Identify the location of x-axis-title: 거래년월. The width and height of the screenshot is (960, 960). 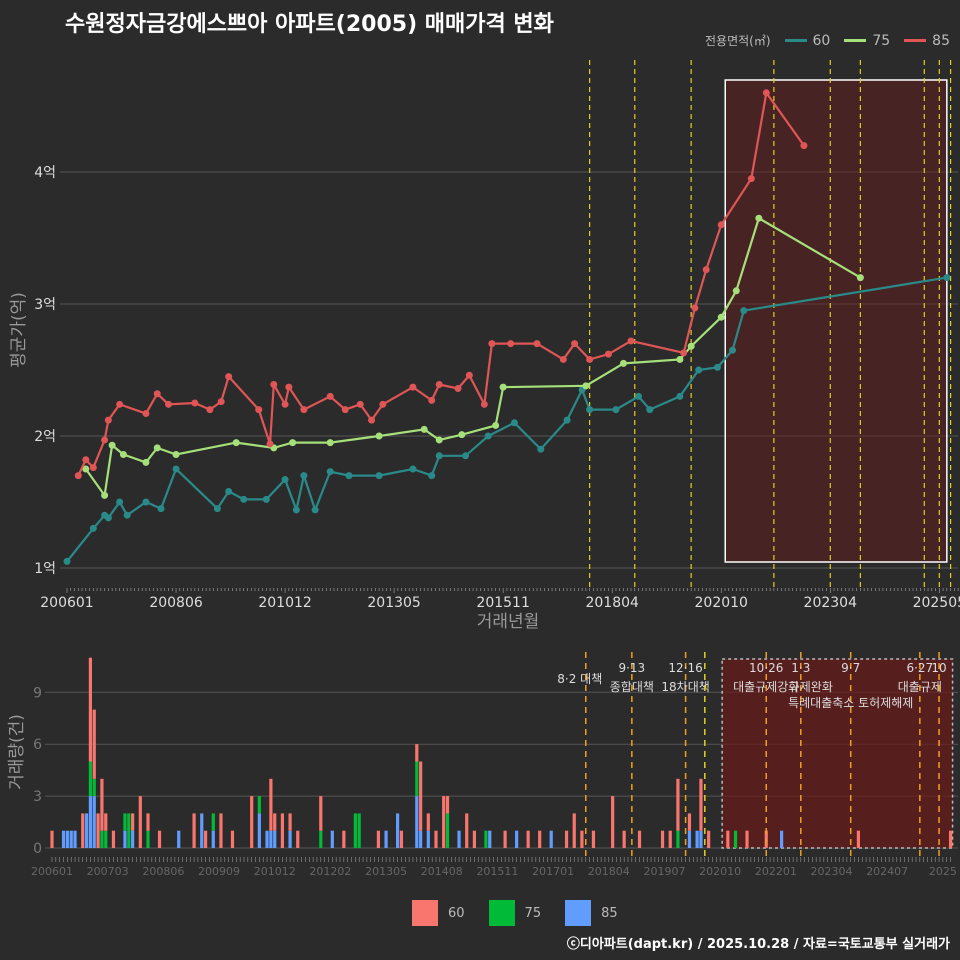
(508, 622).